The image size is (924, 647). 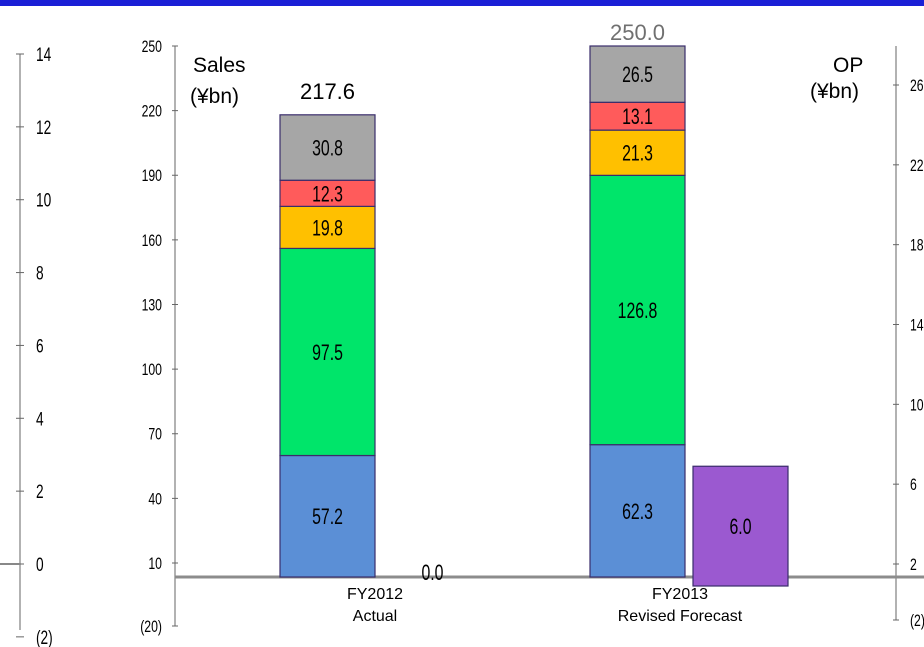 What do you see at coordinates (637, 32) in the screenshot?
I see `sales-total-label: 250.0` at bounding box center [637, 32].